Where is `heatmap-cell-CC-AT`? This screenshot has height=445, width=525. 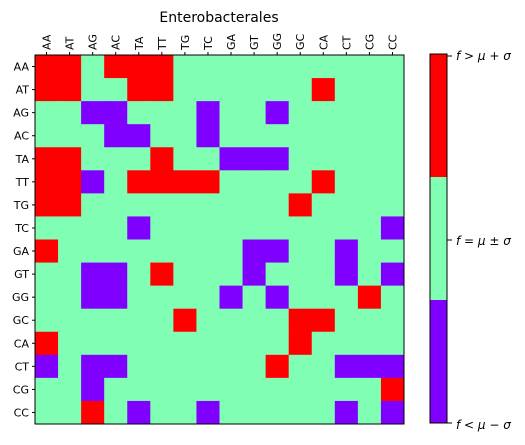
heatmap-cell-CC-AT is located at coordinates (70, 412).